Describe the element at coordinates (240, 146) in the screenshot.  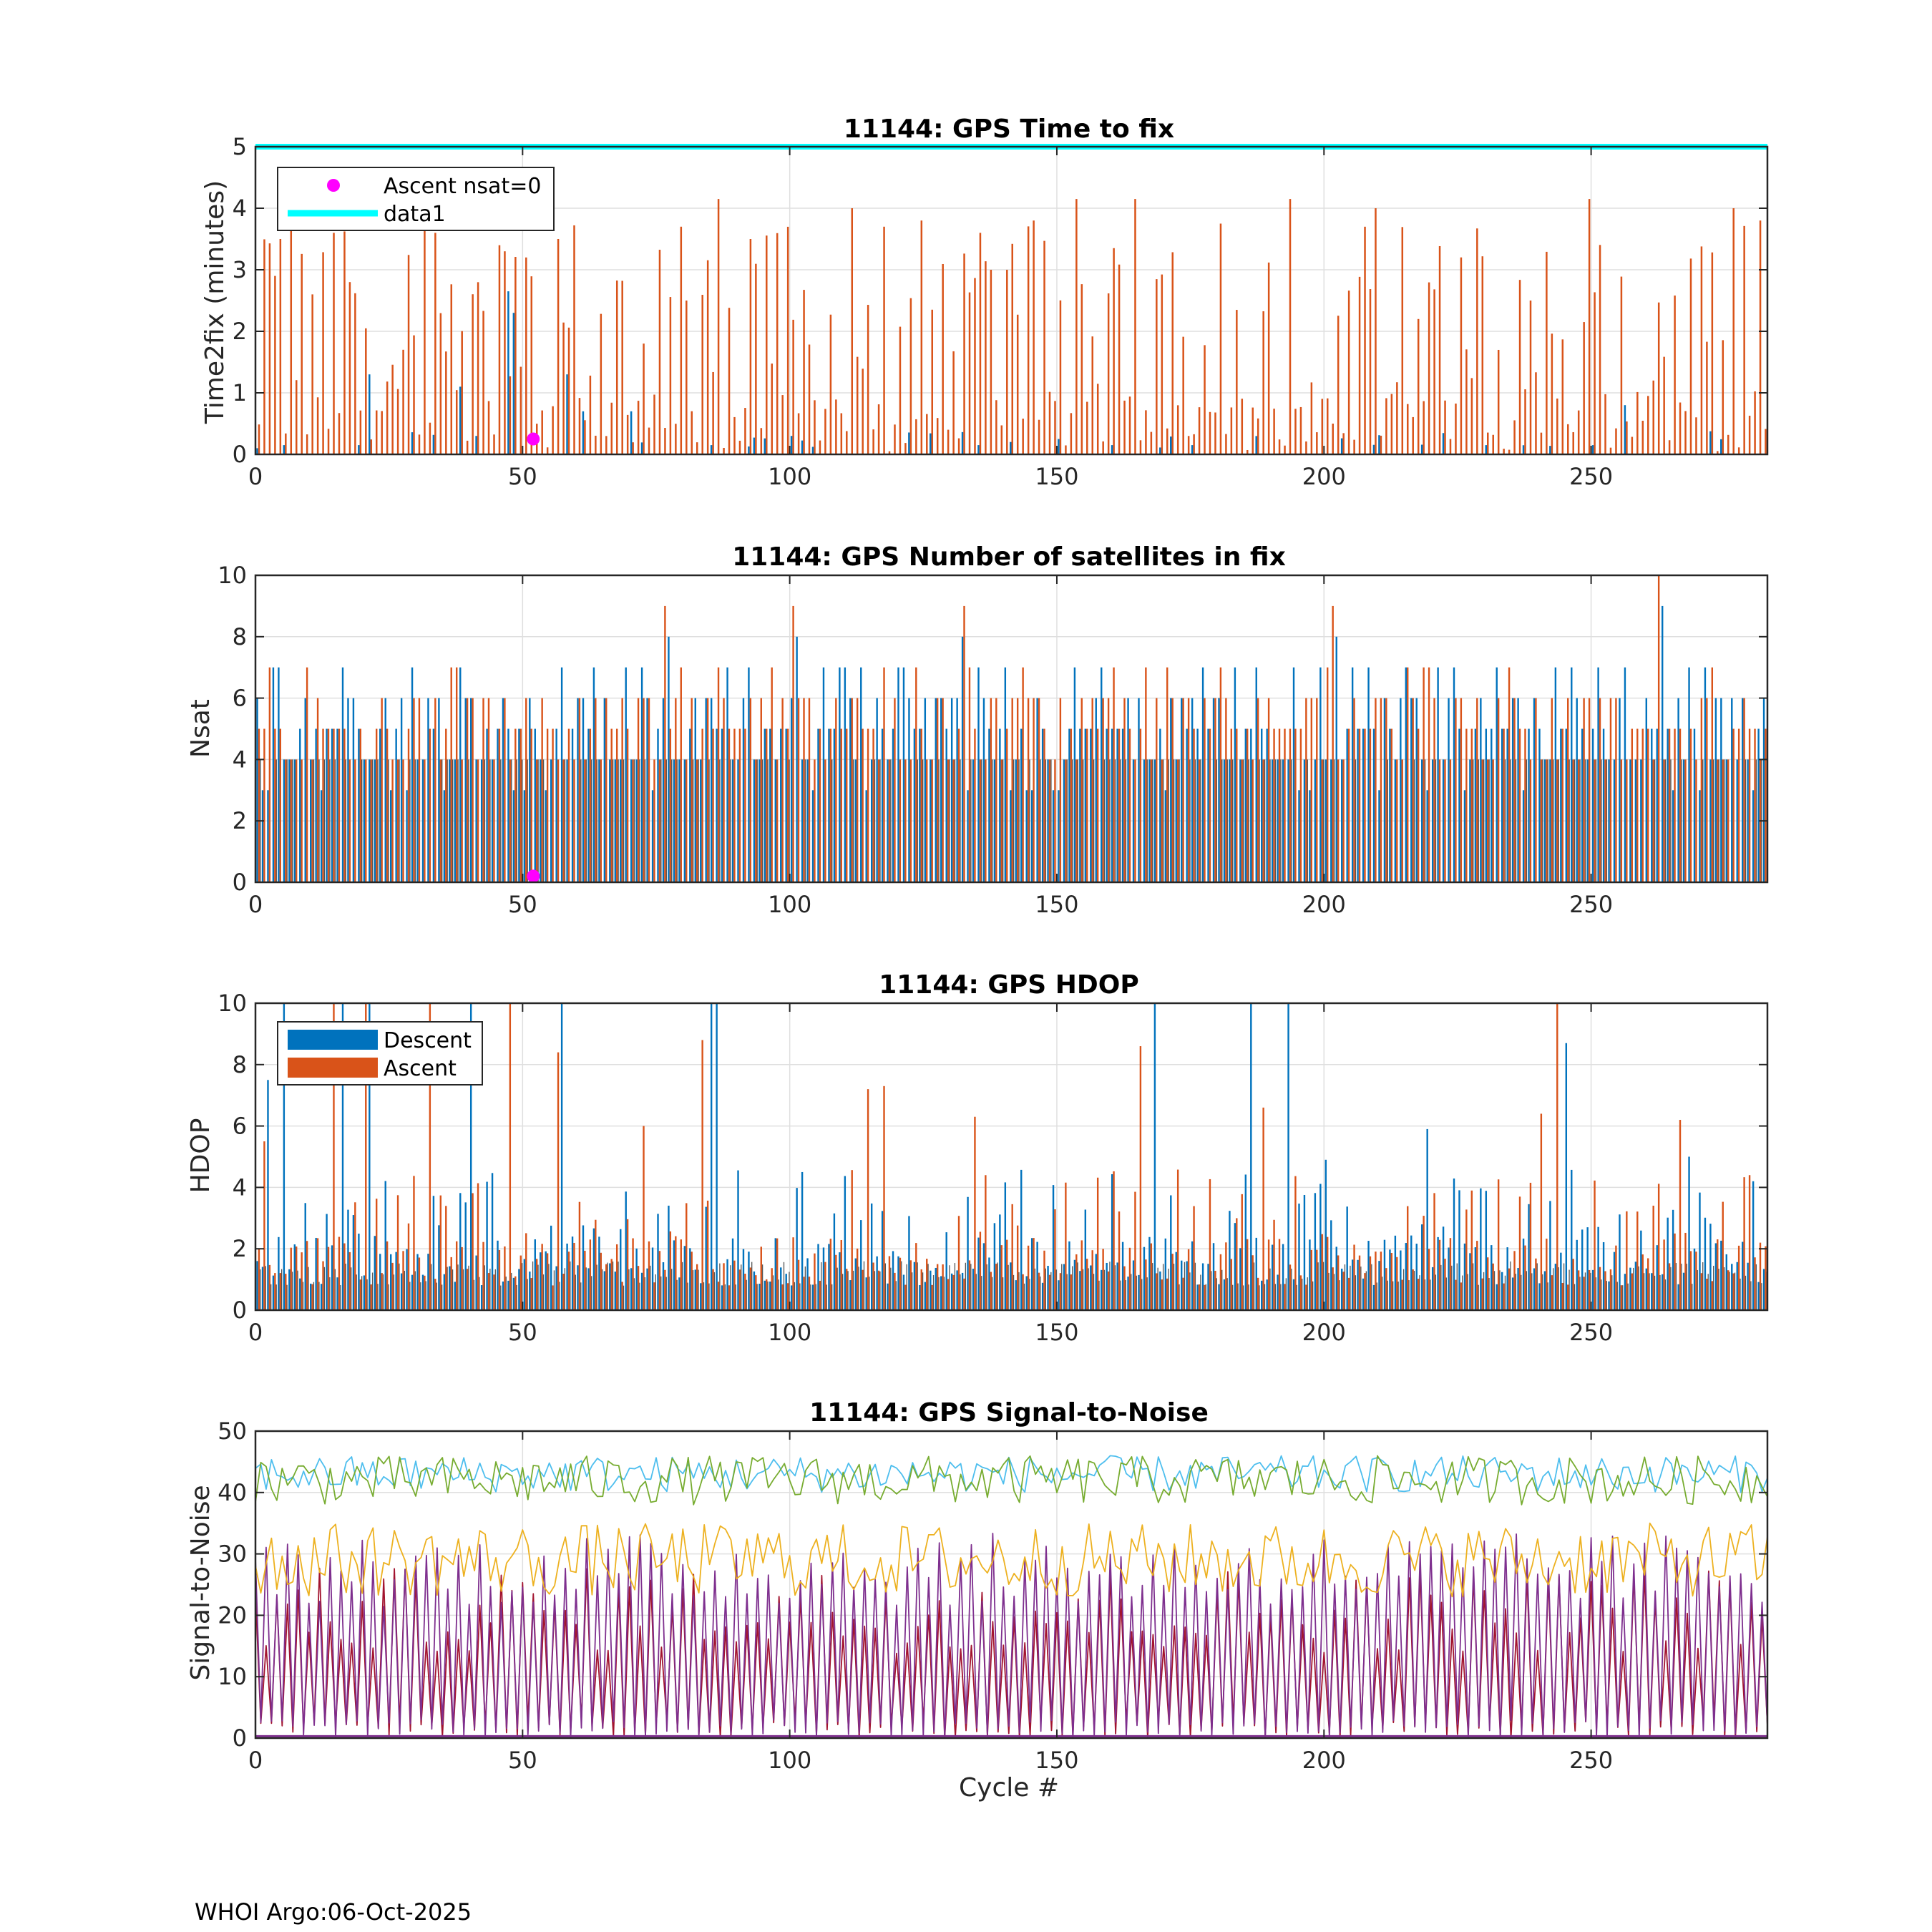
I see `y-tick-label: 5` at that location.